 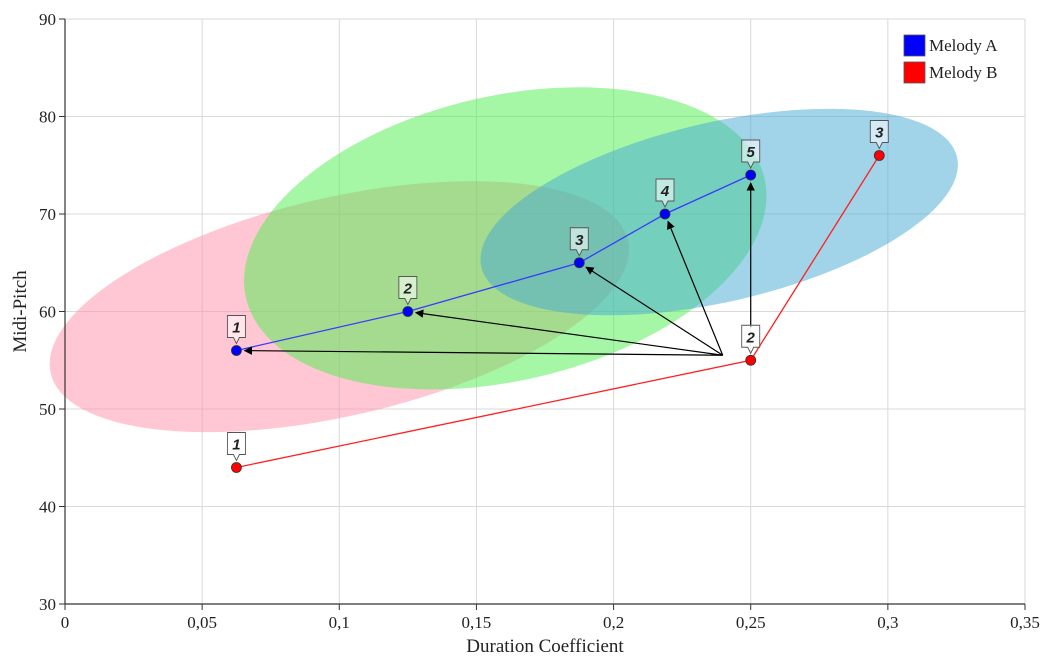 I want to click on point-label: 4, so click(x=665, y=191).